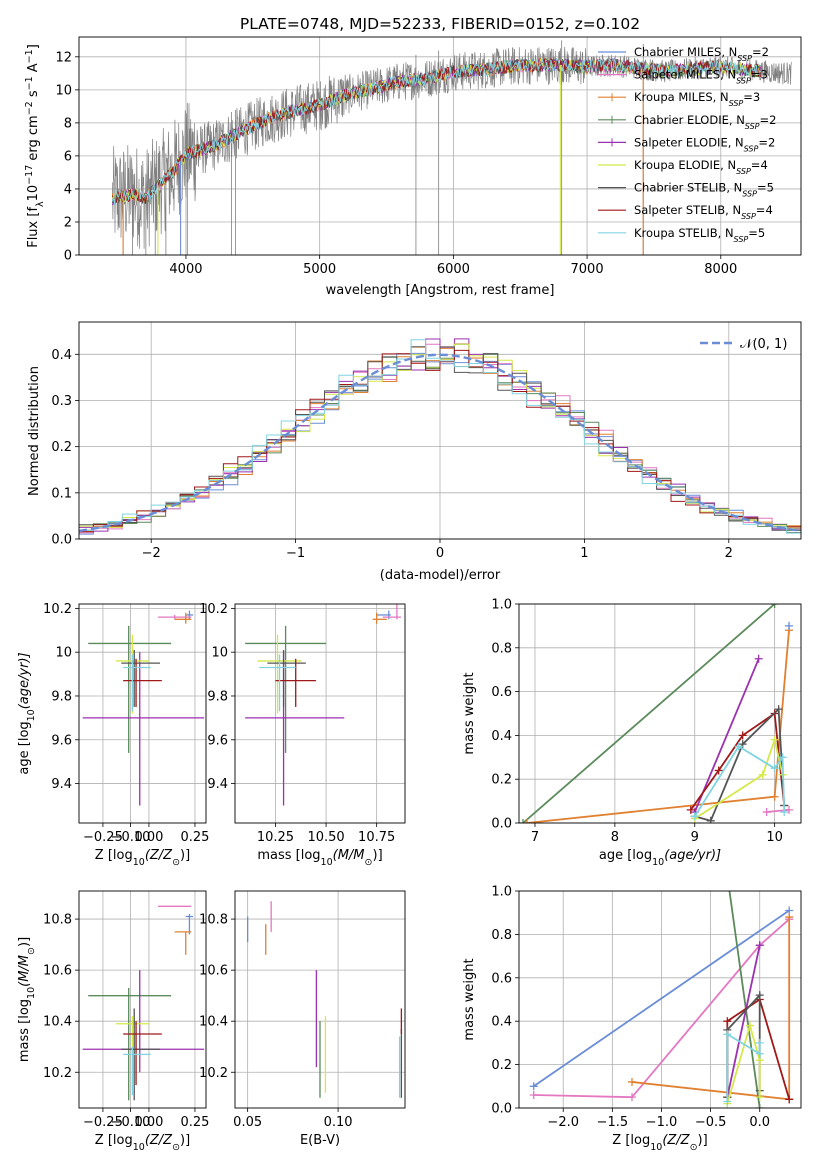 This screenshot has width=819, height=1170. I want to click on x-tick-label: 9, so click(695, 837).